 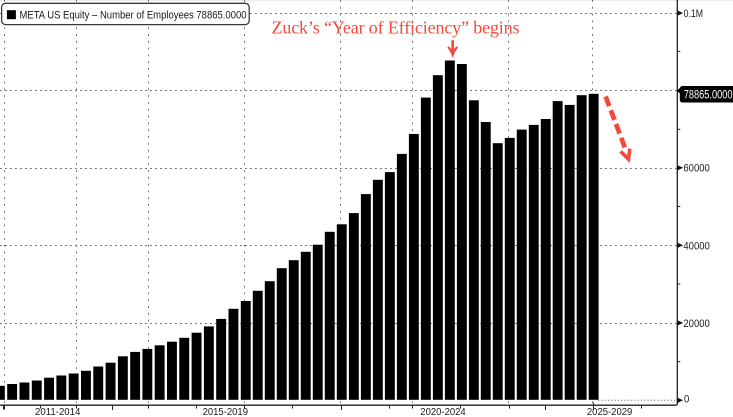 What do you see at coordinates (226, 412) in the screenshot?
I see `svg-text: 2015-2019` at bounding box center [226, 412].